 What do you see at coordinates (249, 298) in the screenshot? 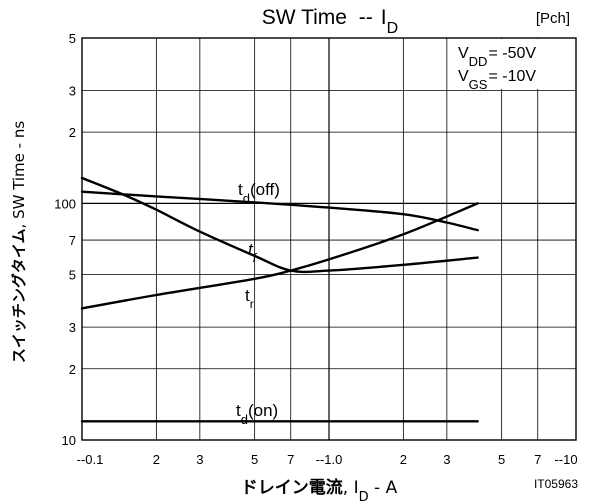
I see `label-tr: tr` at bounding box center [249, 298].